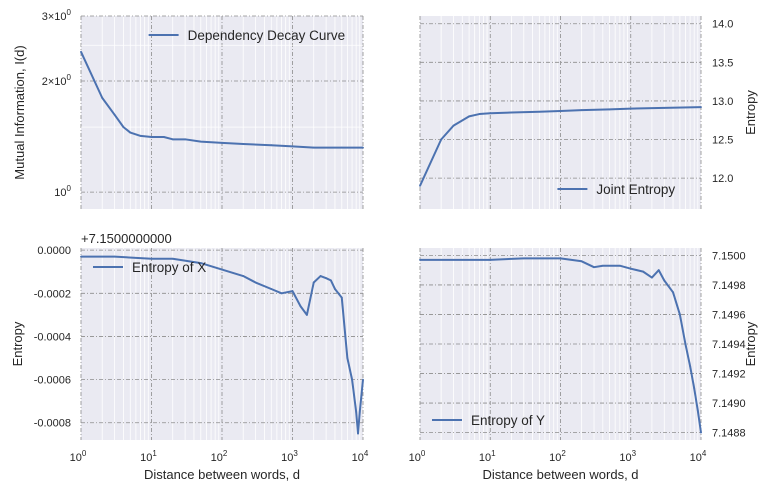 This screenshot has height=493, width=775. What do you see at coordinates (169, 267) in the screenshot?
I see `panel-bottom-left-legend-label: Entropy of X` at bounding box center [169, 267].